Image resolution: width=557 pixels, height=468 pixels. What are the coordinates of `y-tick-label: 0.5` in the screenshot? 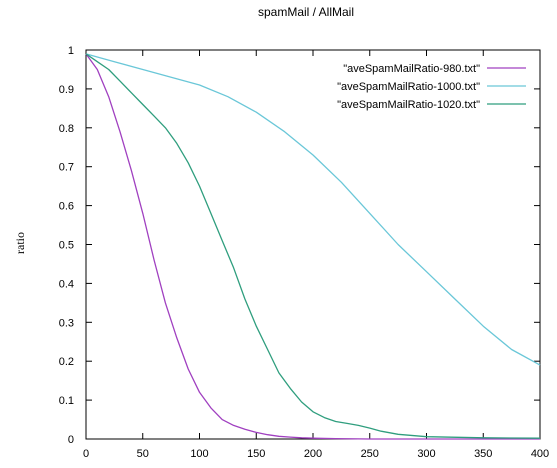 It's located at (66, 246).